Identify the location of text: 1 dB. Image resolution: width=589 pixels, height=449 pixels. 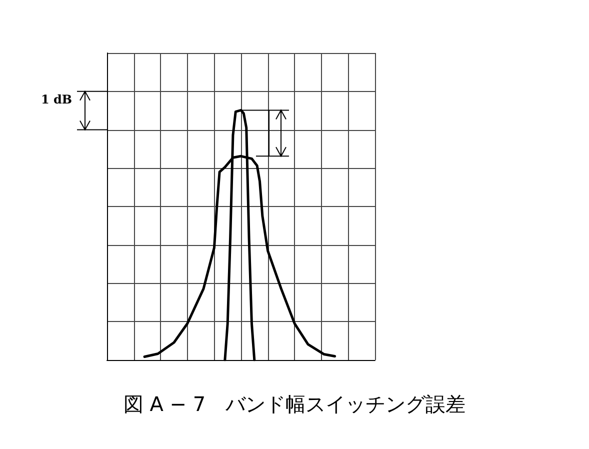
(56, 99).